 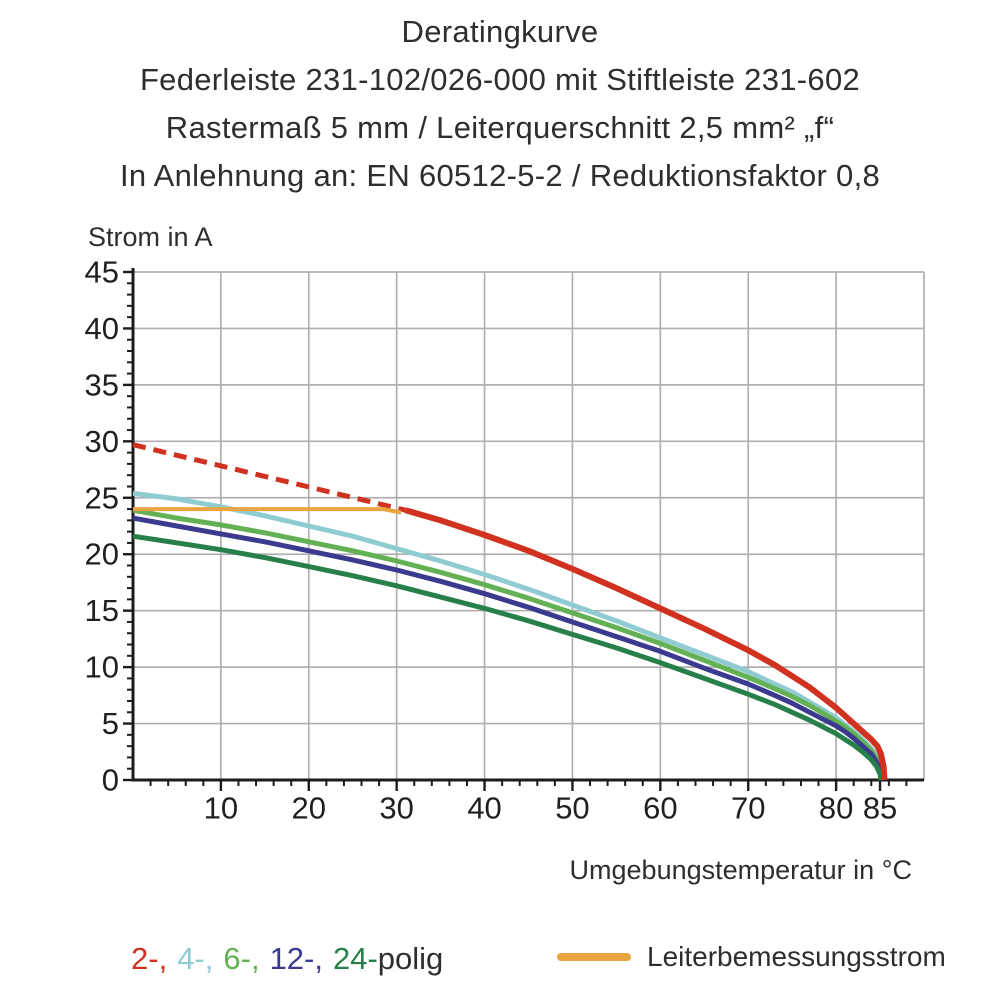 I want to click on y-tick-label: 20, so click(x=102, y=554).